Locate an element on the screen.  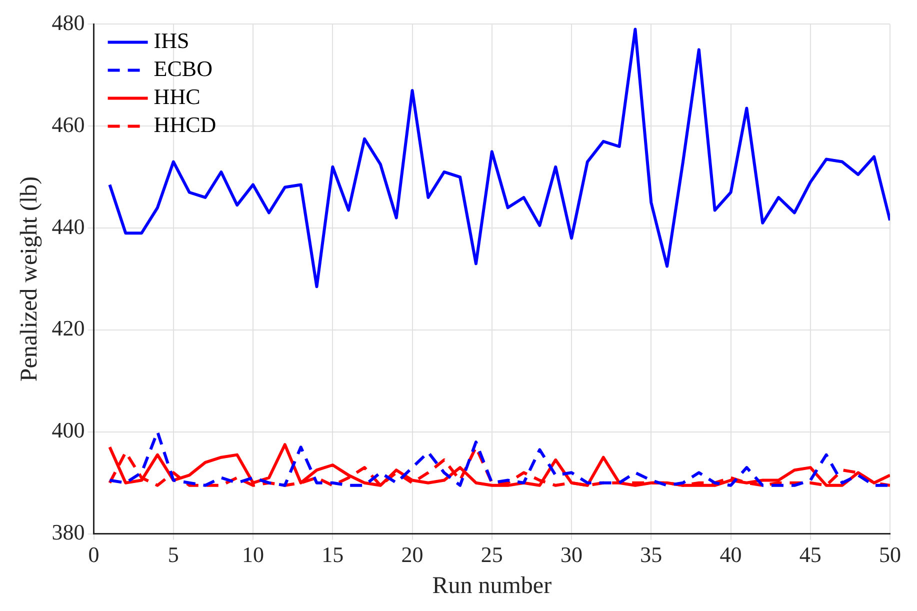
x-tick-label: 45 is located at coordinates (810, 554).